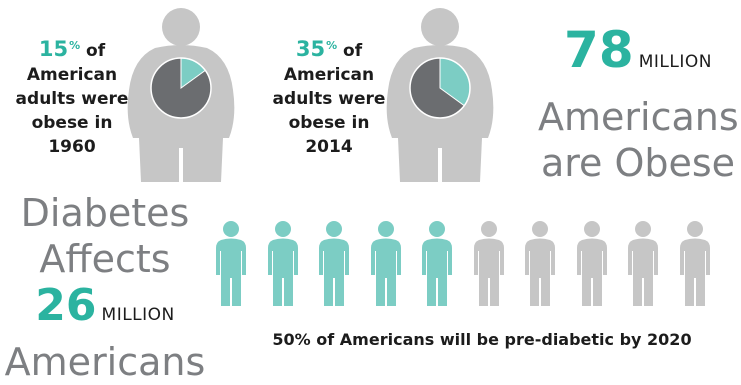  Describe the element at coordinates (329, 75) in the screenshot. I see `stat-2014-line2: American` at that location.